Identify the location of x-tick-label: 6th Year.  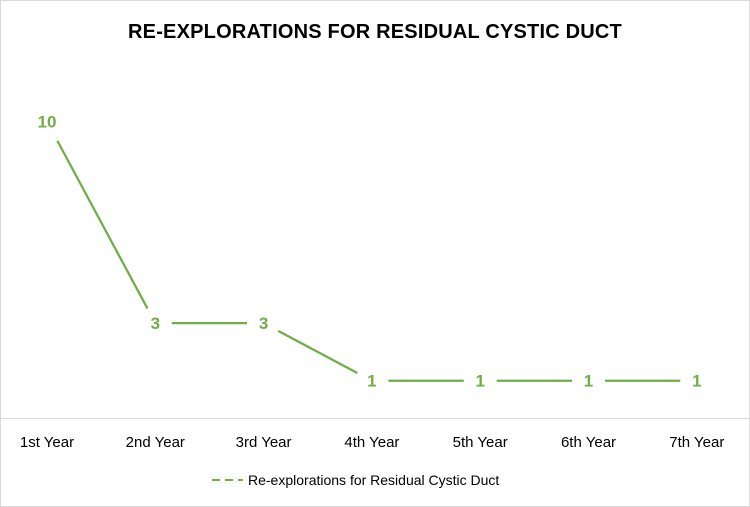
(588, 442).